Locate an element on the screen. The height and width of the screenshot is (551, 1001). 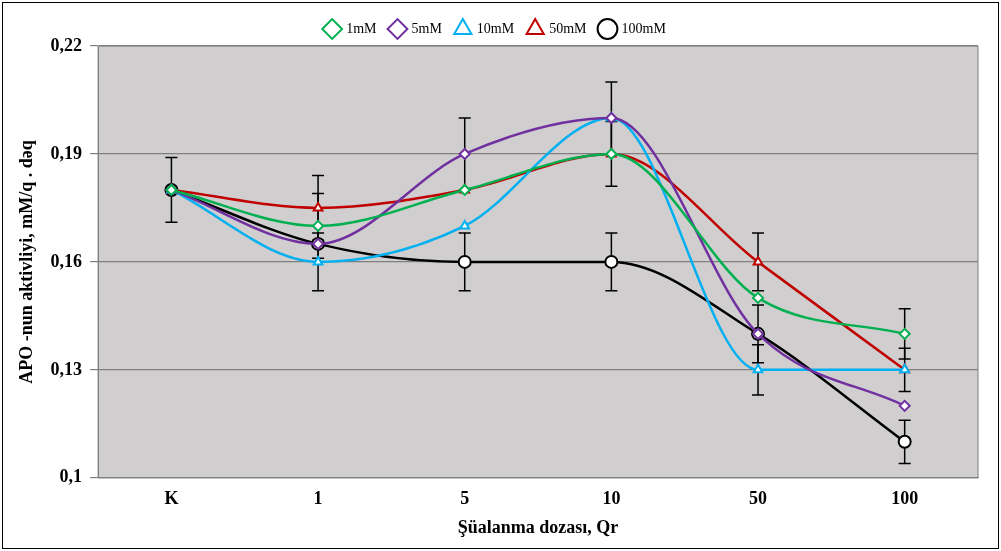
legend-label: 5mM is located at coordinates (427, 28).